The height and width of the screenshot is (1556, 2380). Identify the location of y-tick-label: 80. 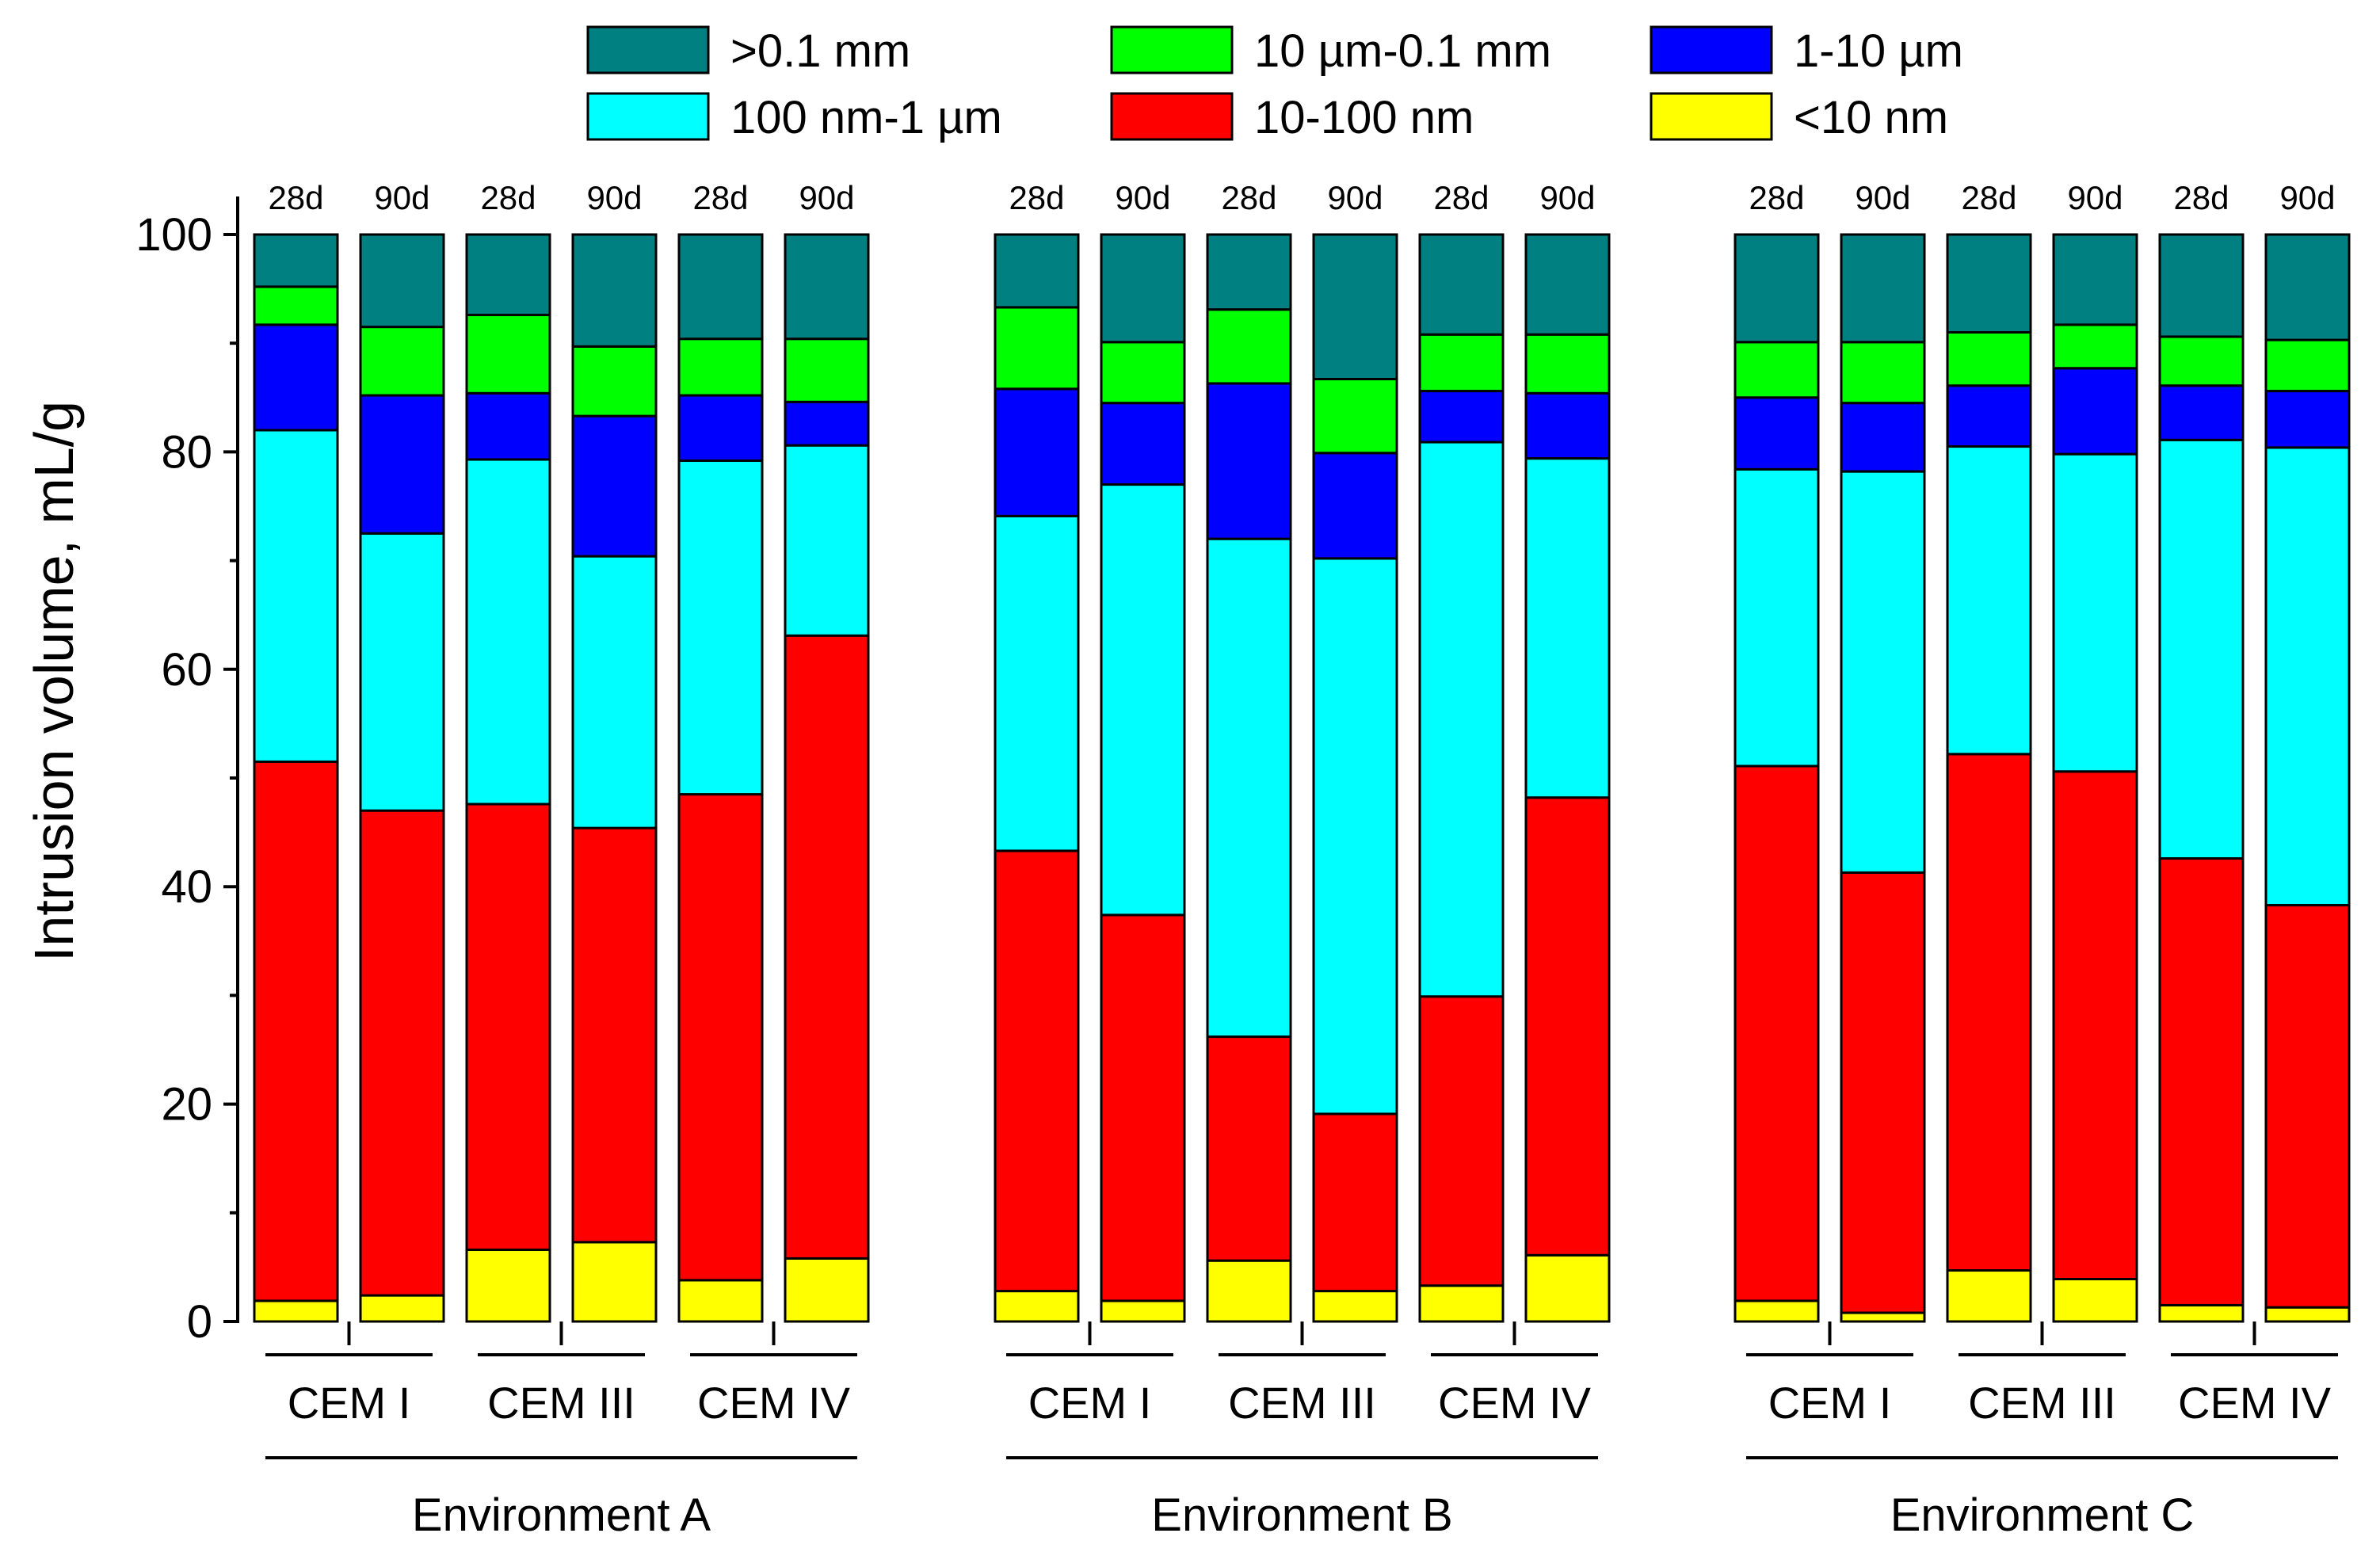
(186, 452).